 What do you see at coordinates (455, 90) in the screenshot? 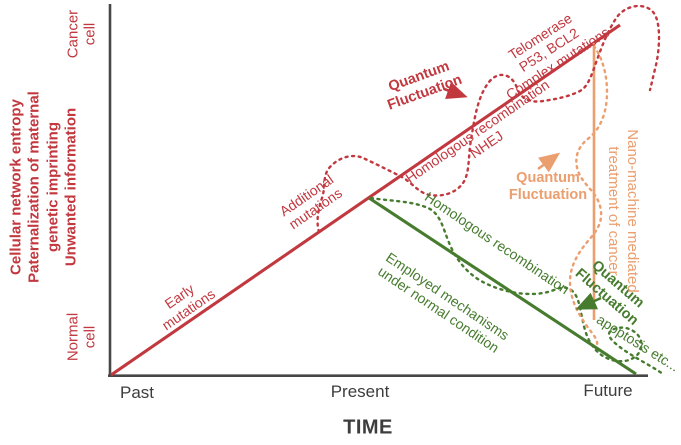
I see `quantum-fluctuation-arrow-red` at bounding box center [455, 90].